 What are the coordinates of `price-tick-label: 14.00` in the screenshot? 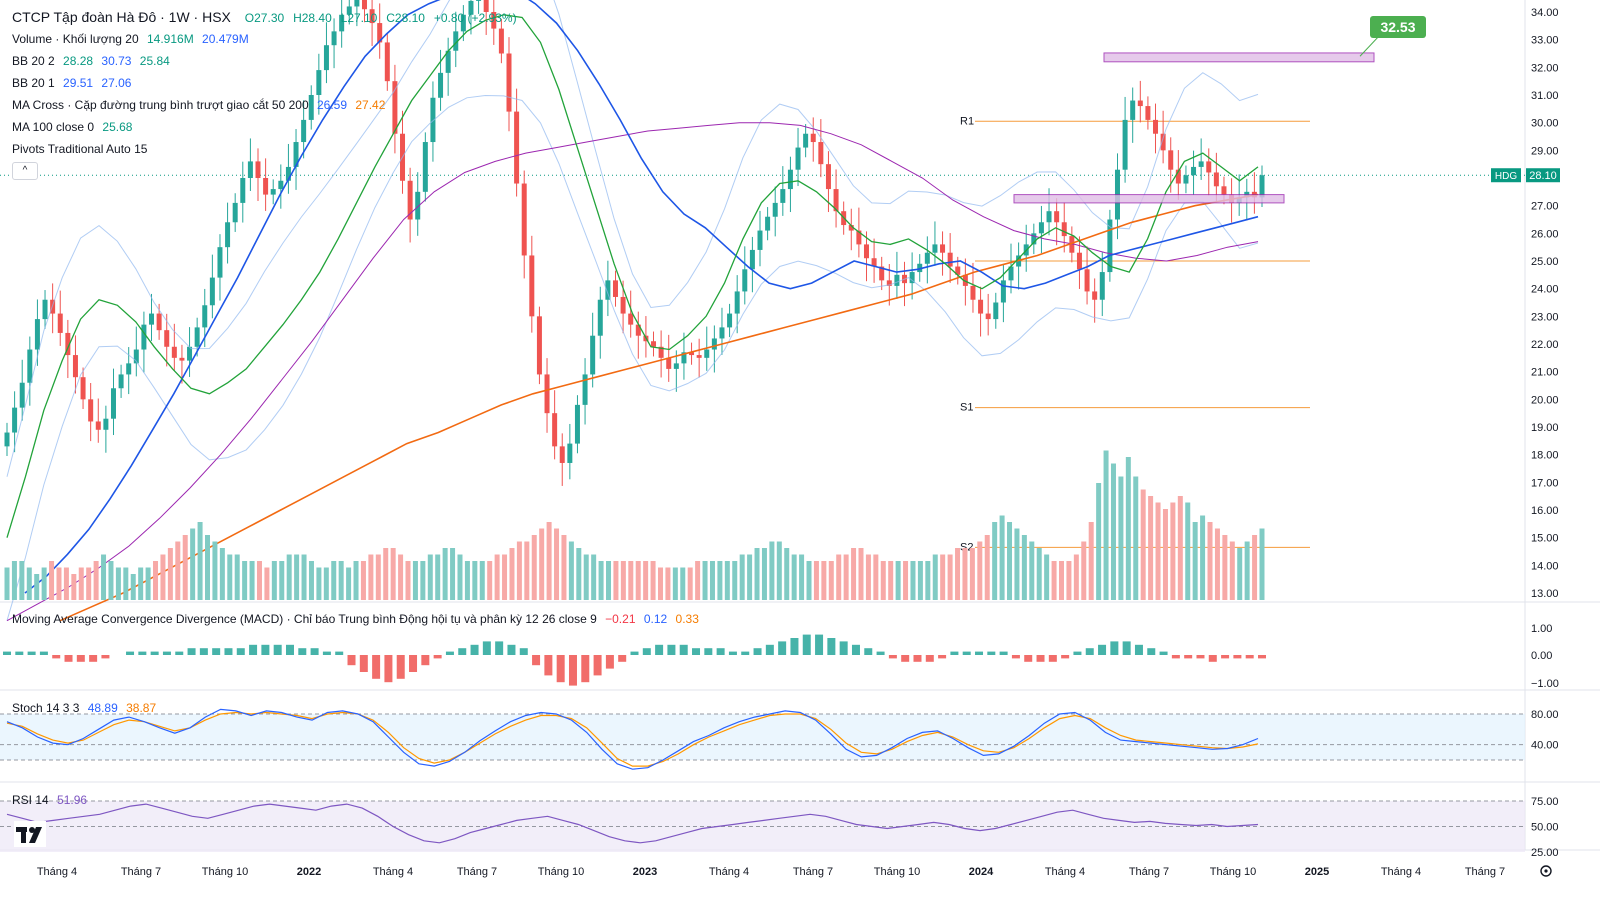 It's located at (1545, 566).